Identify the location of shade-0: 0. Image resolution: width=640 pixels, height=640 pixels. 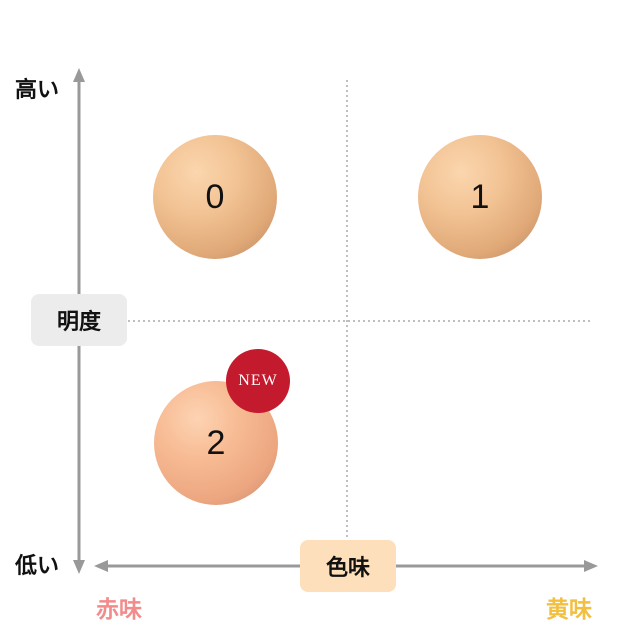
(215, 197).